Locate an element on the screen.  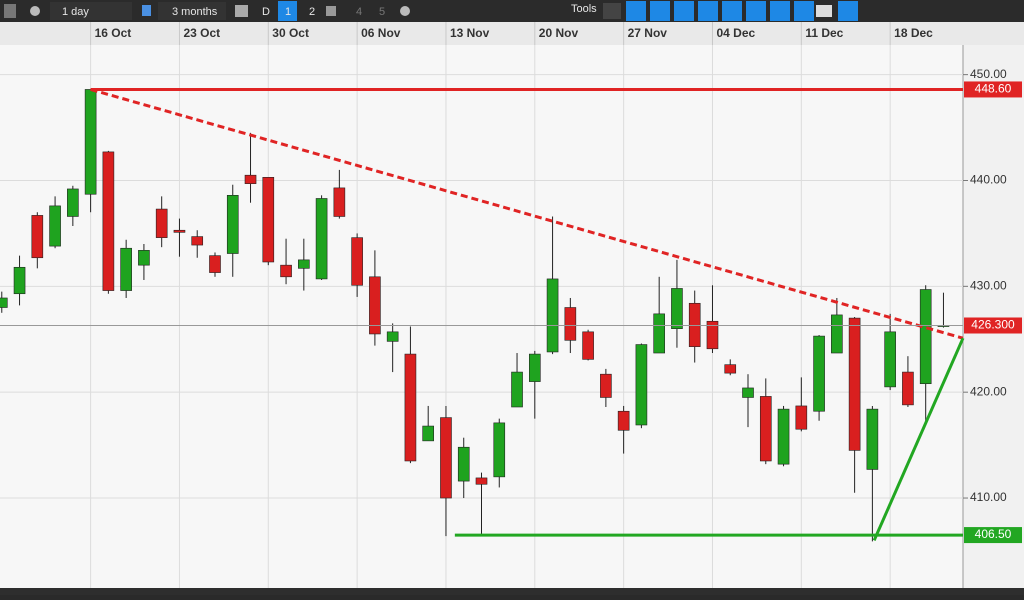
active-button is located at coordinates (287, 11).